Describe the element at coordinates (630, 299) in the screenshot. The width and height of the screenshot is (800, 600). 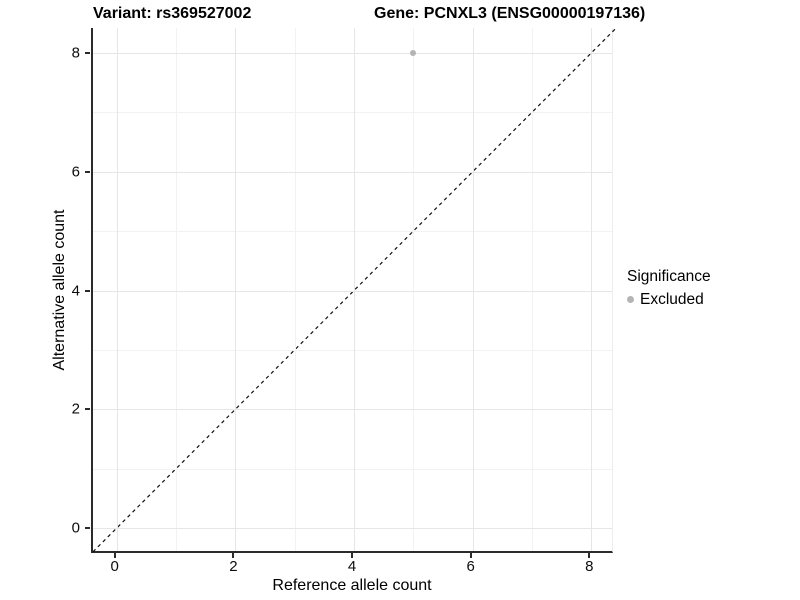
I see `legend-point-icon` at that location.